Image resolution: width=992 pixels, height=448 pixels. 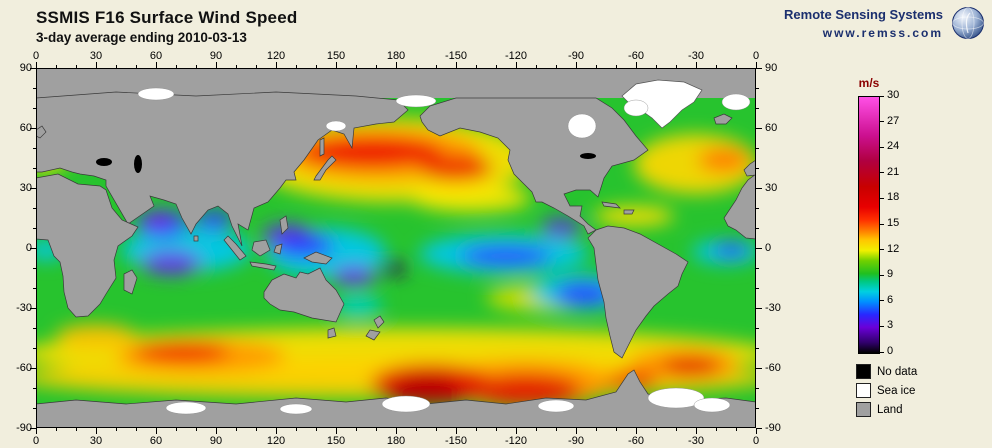 I want to click on lon-tick-label-bottom: 0, so click(x=756, y=441).